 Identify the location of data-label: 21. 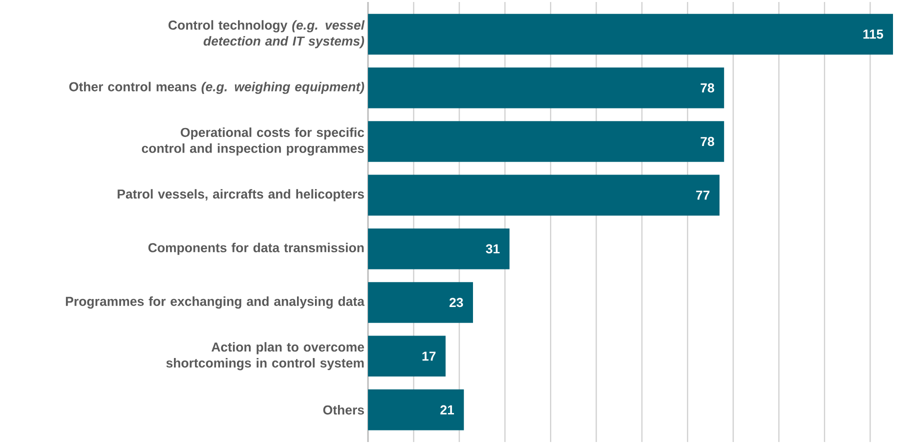
(447, 409).